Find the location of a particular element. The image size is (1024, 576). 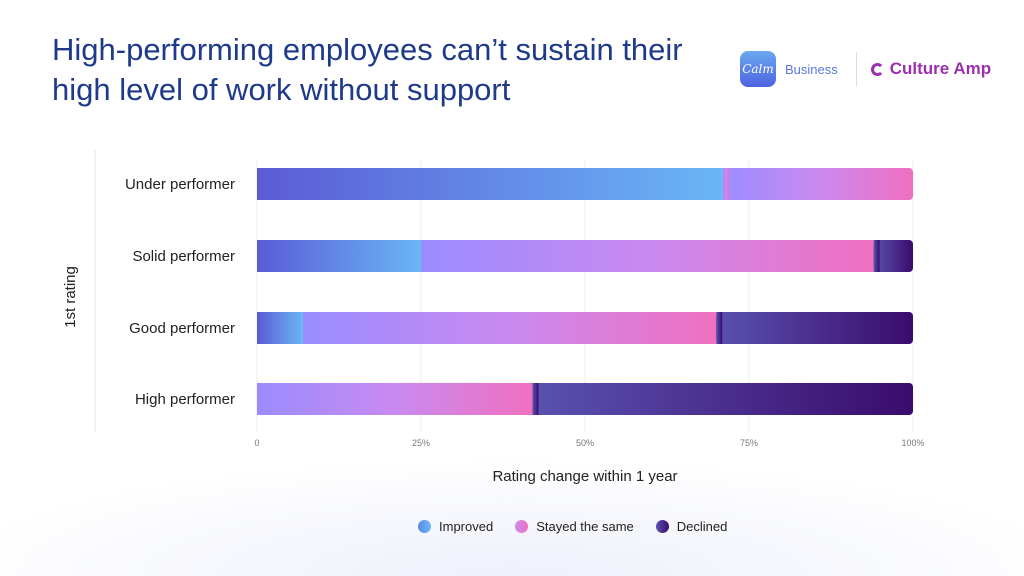

legend-item: Improved is located at coordinates (455, 526).